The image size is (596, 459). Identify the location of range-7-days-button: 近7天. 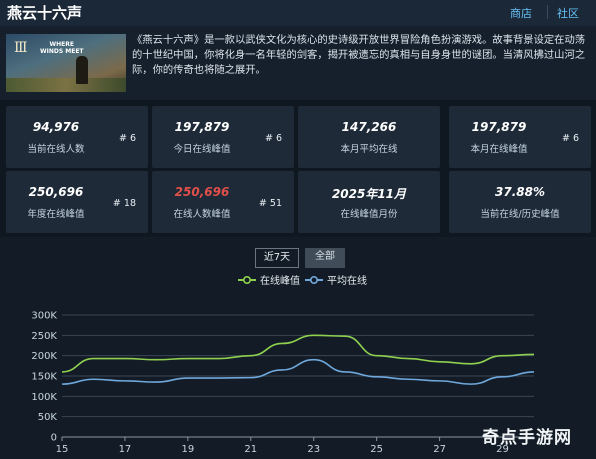
(277, 258).